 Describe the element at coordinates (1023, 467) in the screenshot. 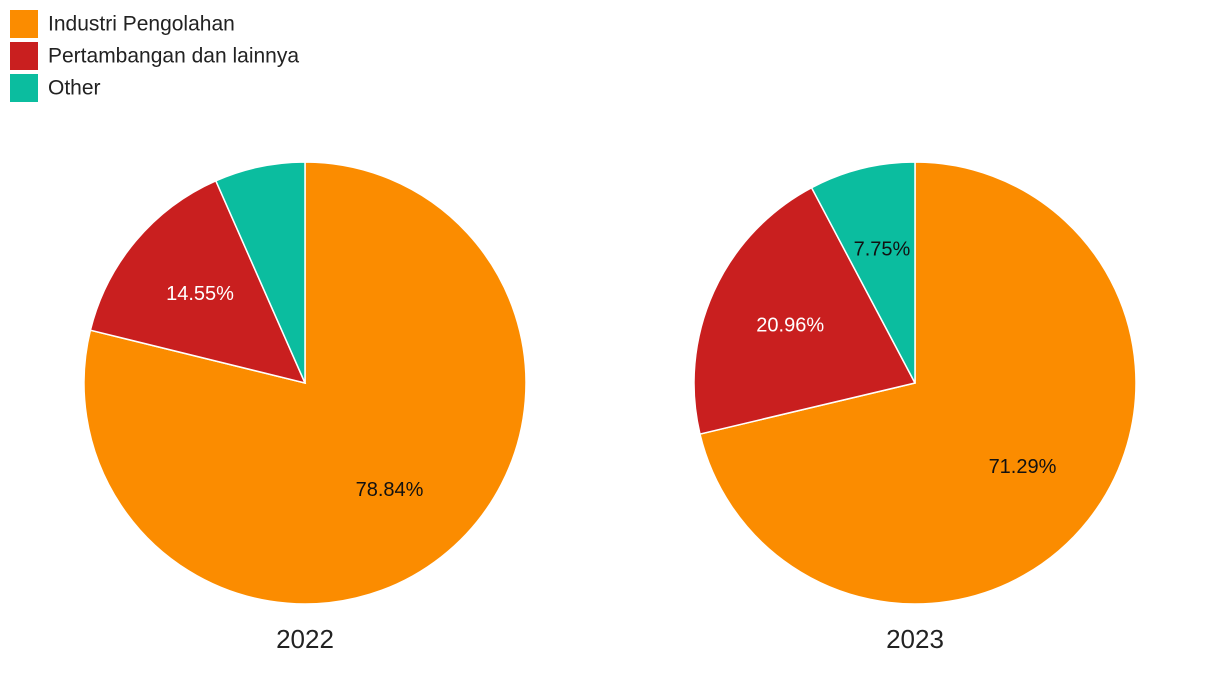

I see `data-label: 71.29%` at that location.